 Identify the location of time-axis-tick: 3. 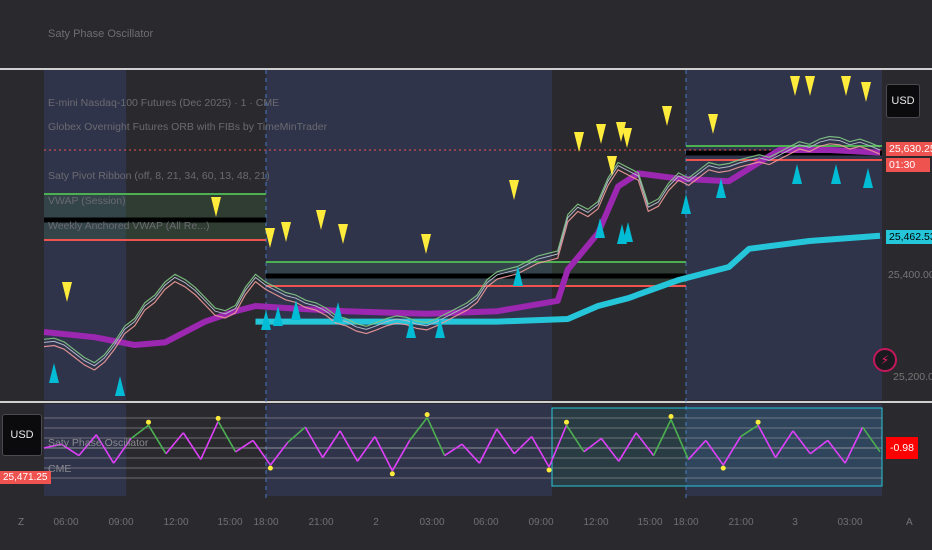
(795, 522).